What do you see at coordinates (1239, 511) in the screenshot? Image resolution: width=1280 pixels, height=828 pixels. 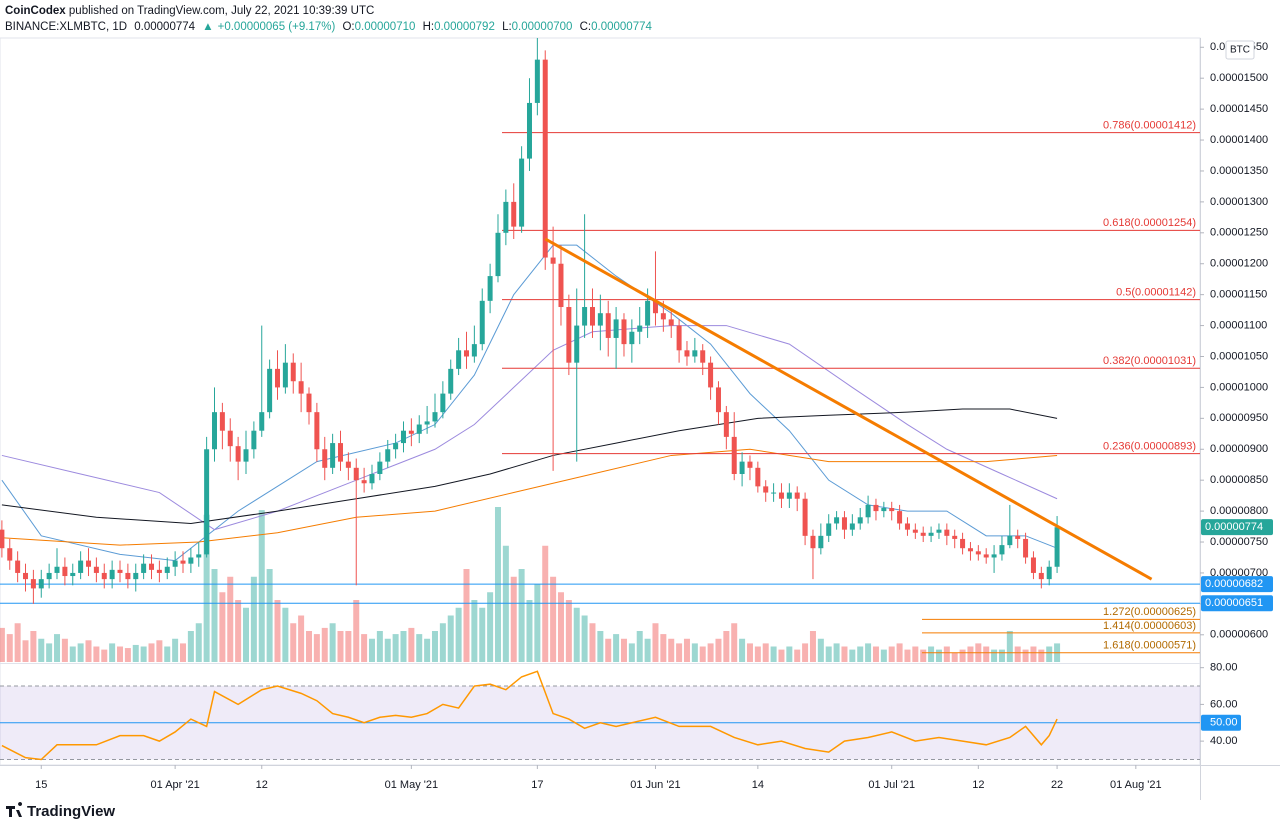 I see `y-tick-label: 0.00000800` at bounding box center [1239, 511].